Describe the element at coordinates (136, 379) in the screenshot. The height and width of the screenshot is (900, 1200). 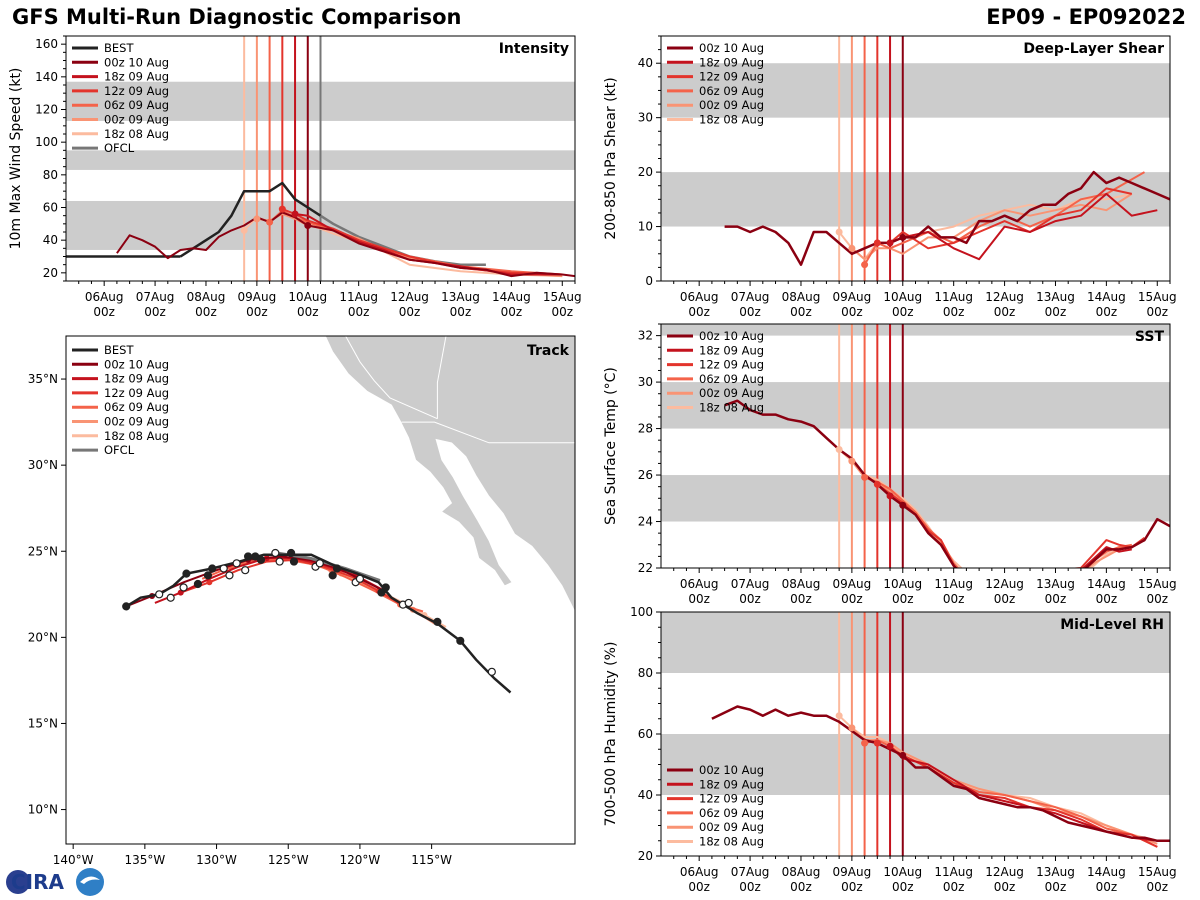
I see `track-legend-label: 18z 09 Aug` at that location.